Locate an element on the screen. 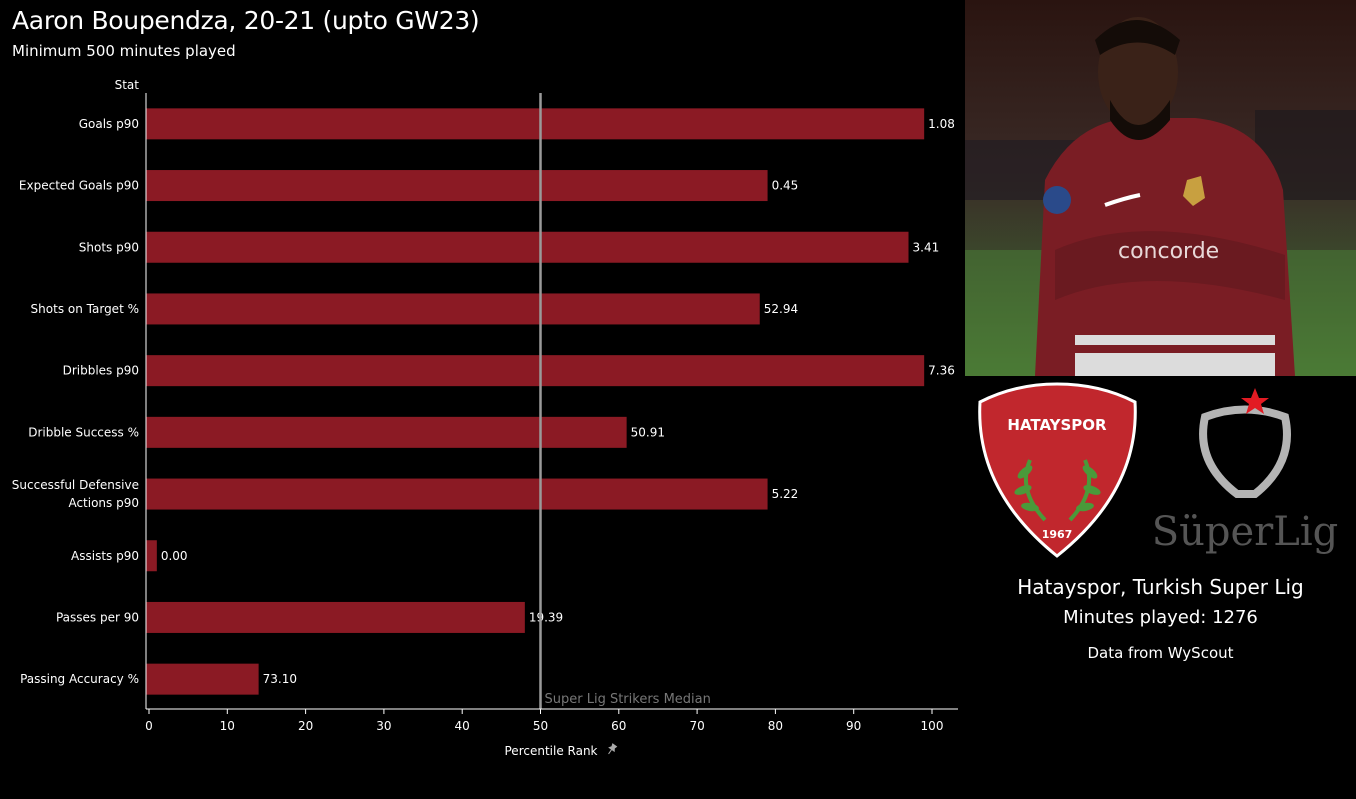 The image size is (1356, 799). category-label: Shots p90 is located at coordinates (109, 247).